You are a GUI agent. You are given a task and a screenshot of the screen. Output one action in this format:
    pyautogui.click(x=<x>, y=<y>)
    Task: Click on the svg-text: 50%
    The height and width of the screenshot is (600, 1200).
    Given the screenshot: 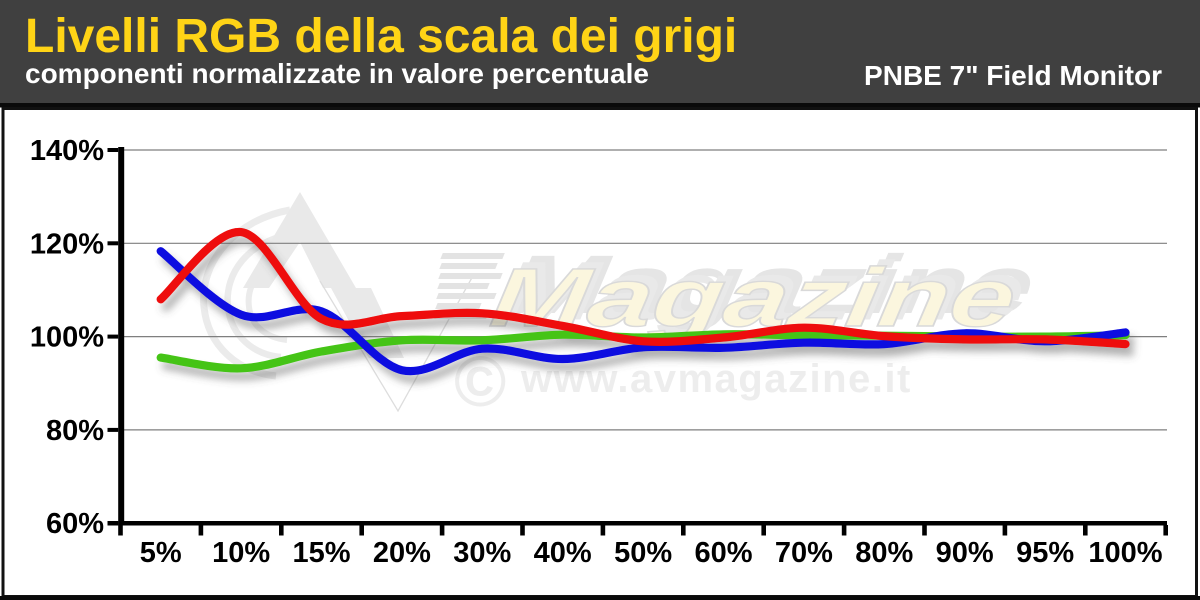 What is the action you would take?
    pyautogui.click(x=643, y=553)
    